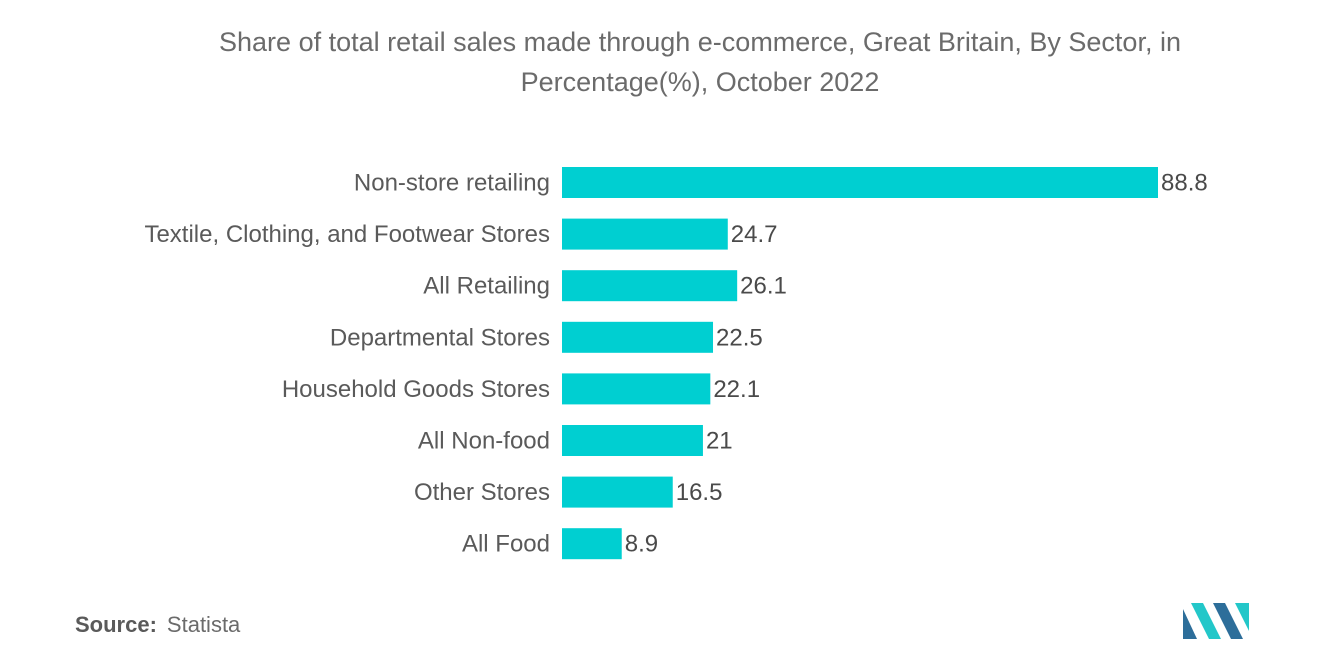 The image size is (1320, 665). I want to click on category-label-0: Non-store retailing, so click(452, 183).